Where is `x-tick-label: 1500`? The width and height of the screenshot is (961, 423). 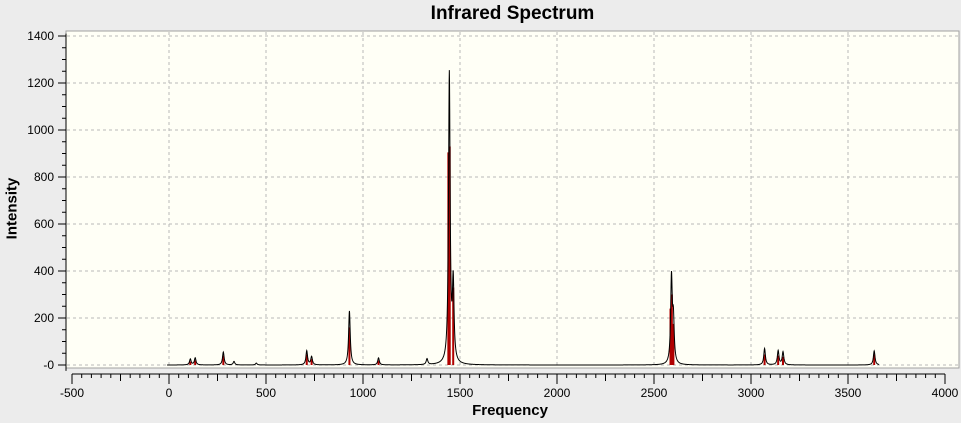 x-tick-label: 1500 is located at coordinates (460, 393).